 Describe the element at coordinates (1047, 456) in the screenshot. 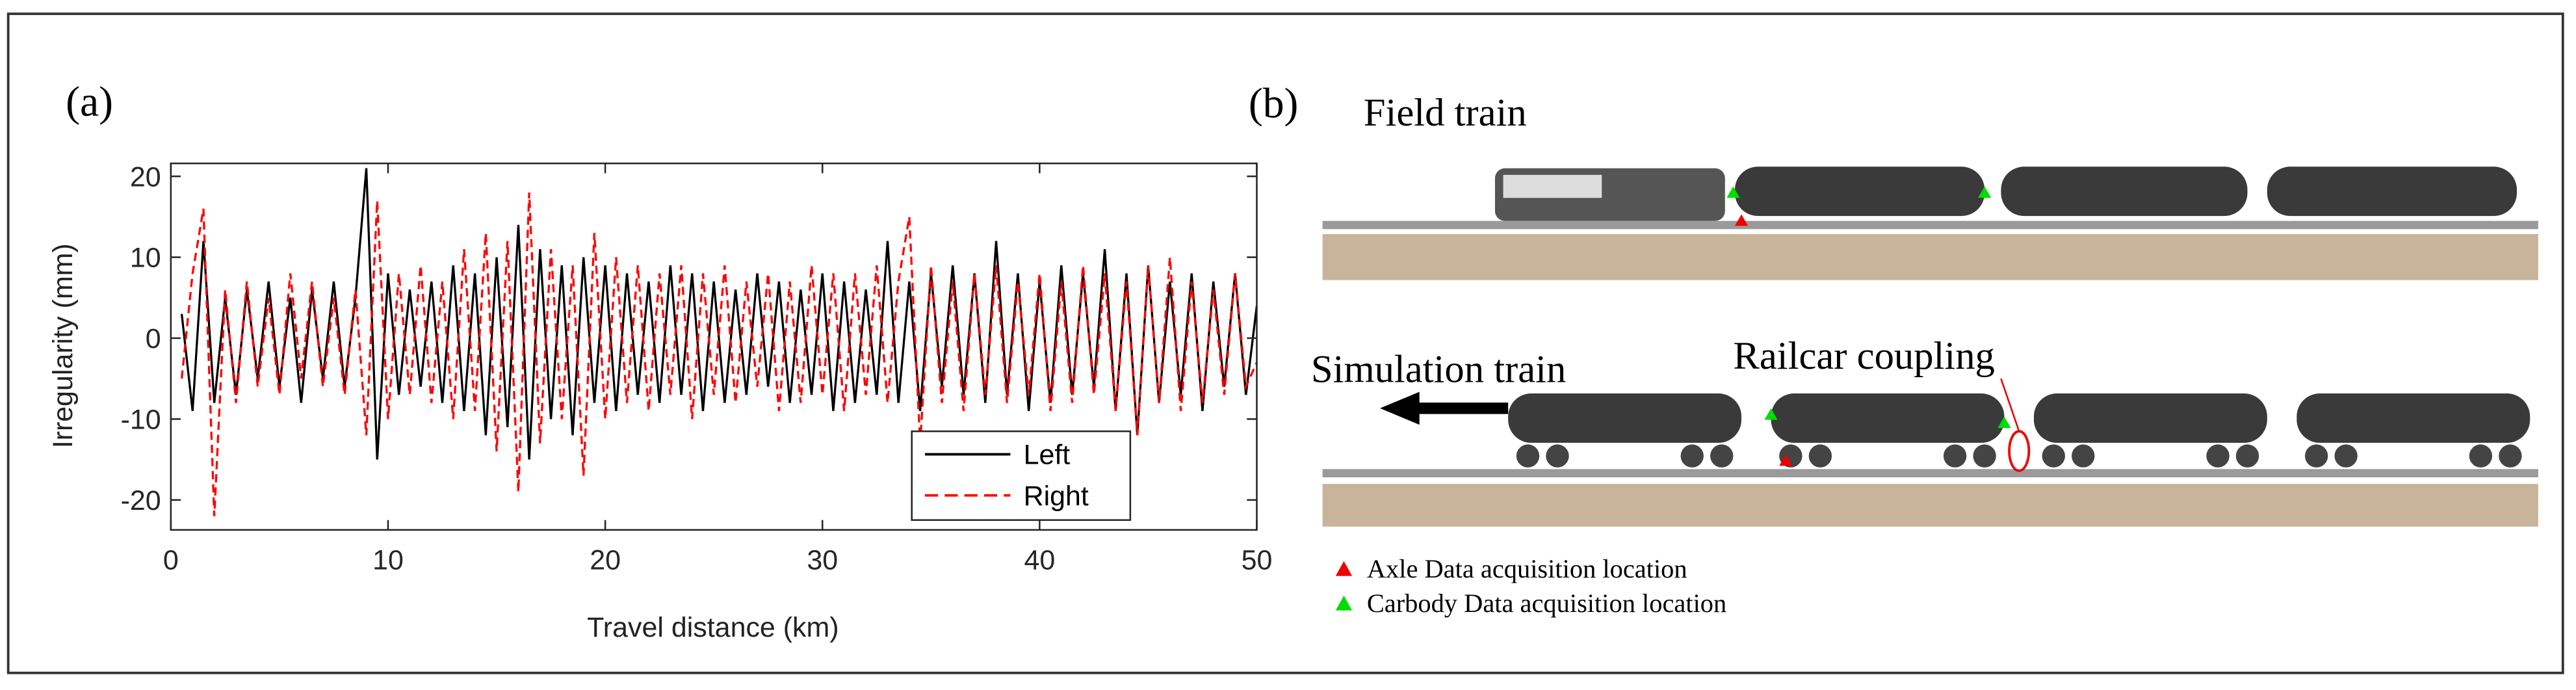

I see `legend-label: Left` at that location.